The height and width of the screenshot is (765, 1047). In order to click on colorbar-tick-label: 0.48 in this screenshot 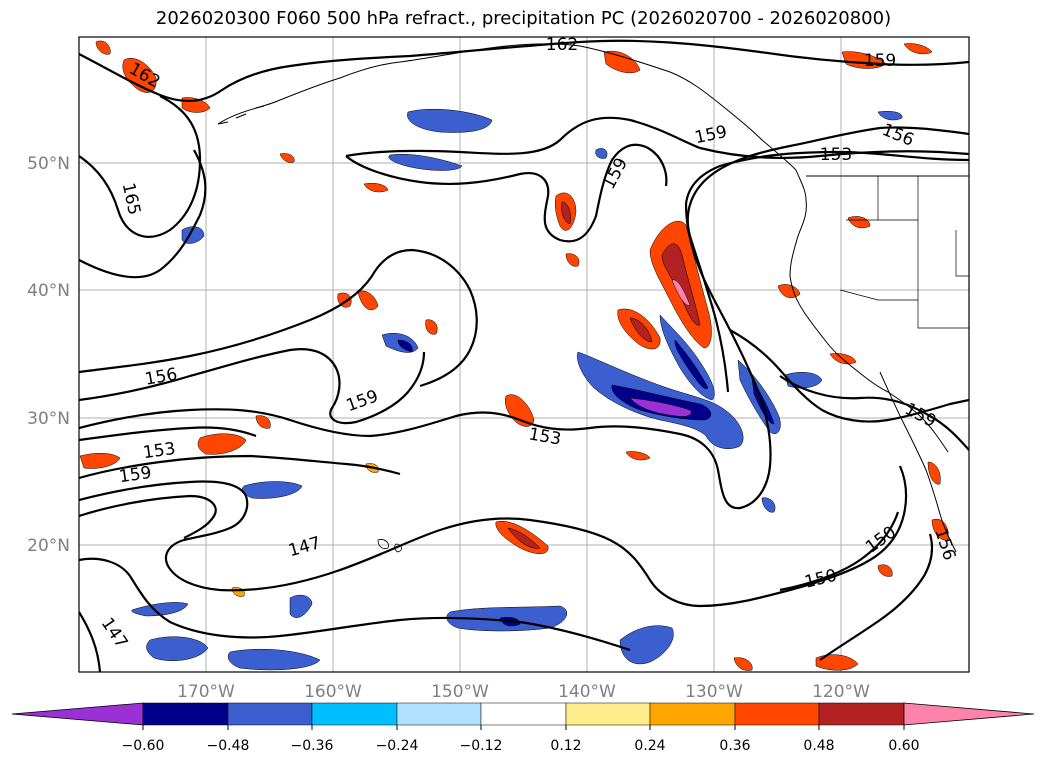, I will do `click(818, 746)`.